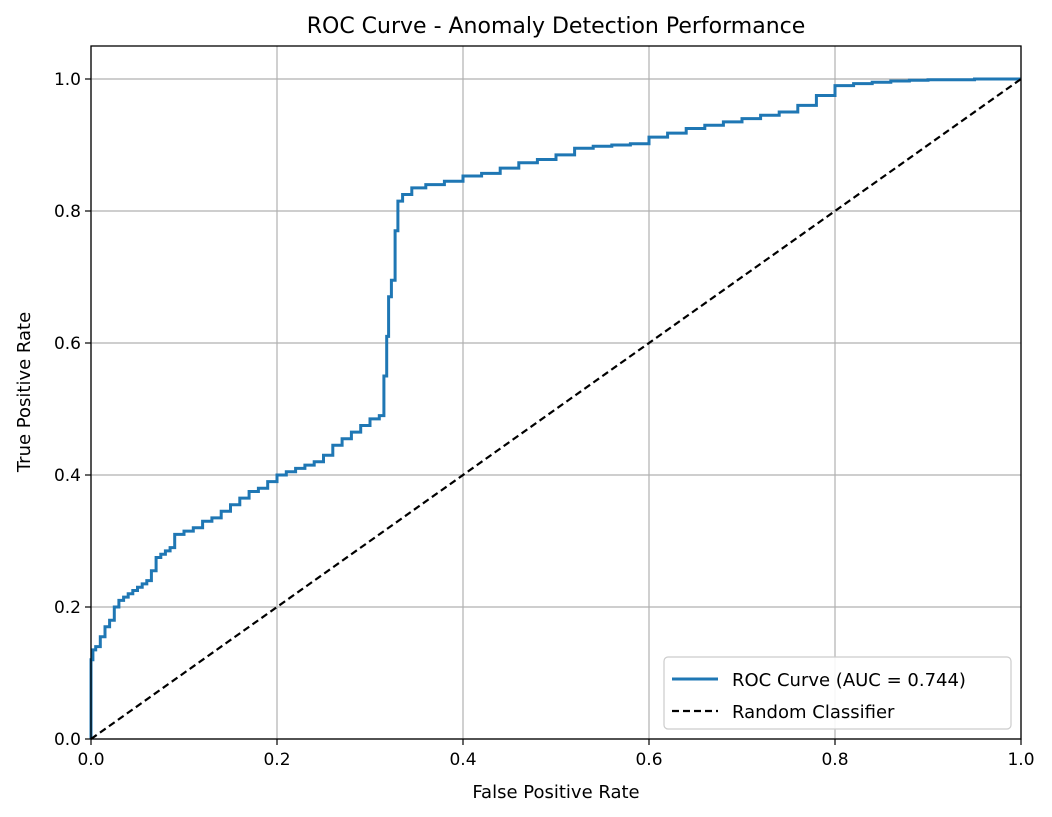  Describe the element at coordinates (67, 608) in the screenshot. I see `y-tick-label: 0.2` at that location.